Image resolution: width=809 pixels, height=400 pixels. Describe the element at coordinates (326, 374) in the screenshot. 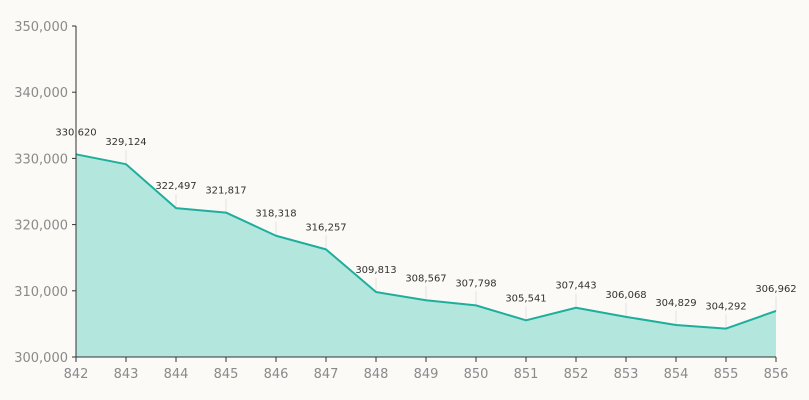

I see `x-tick-label: 847` at that location.